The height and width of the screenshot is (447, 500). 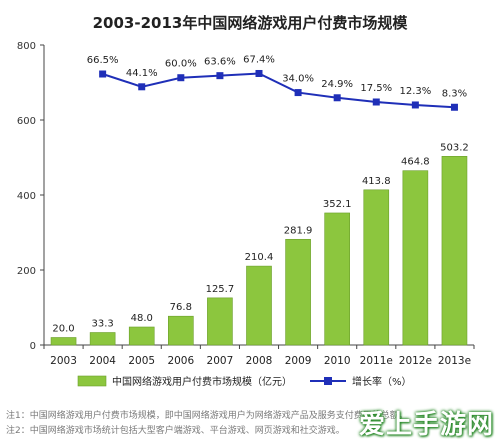 I want to click on y-tick-labels: 0 200 400 600 800, so click(x=26, y=196).